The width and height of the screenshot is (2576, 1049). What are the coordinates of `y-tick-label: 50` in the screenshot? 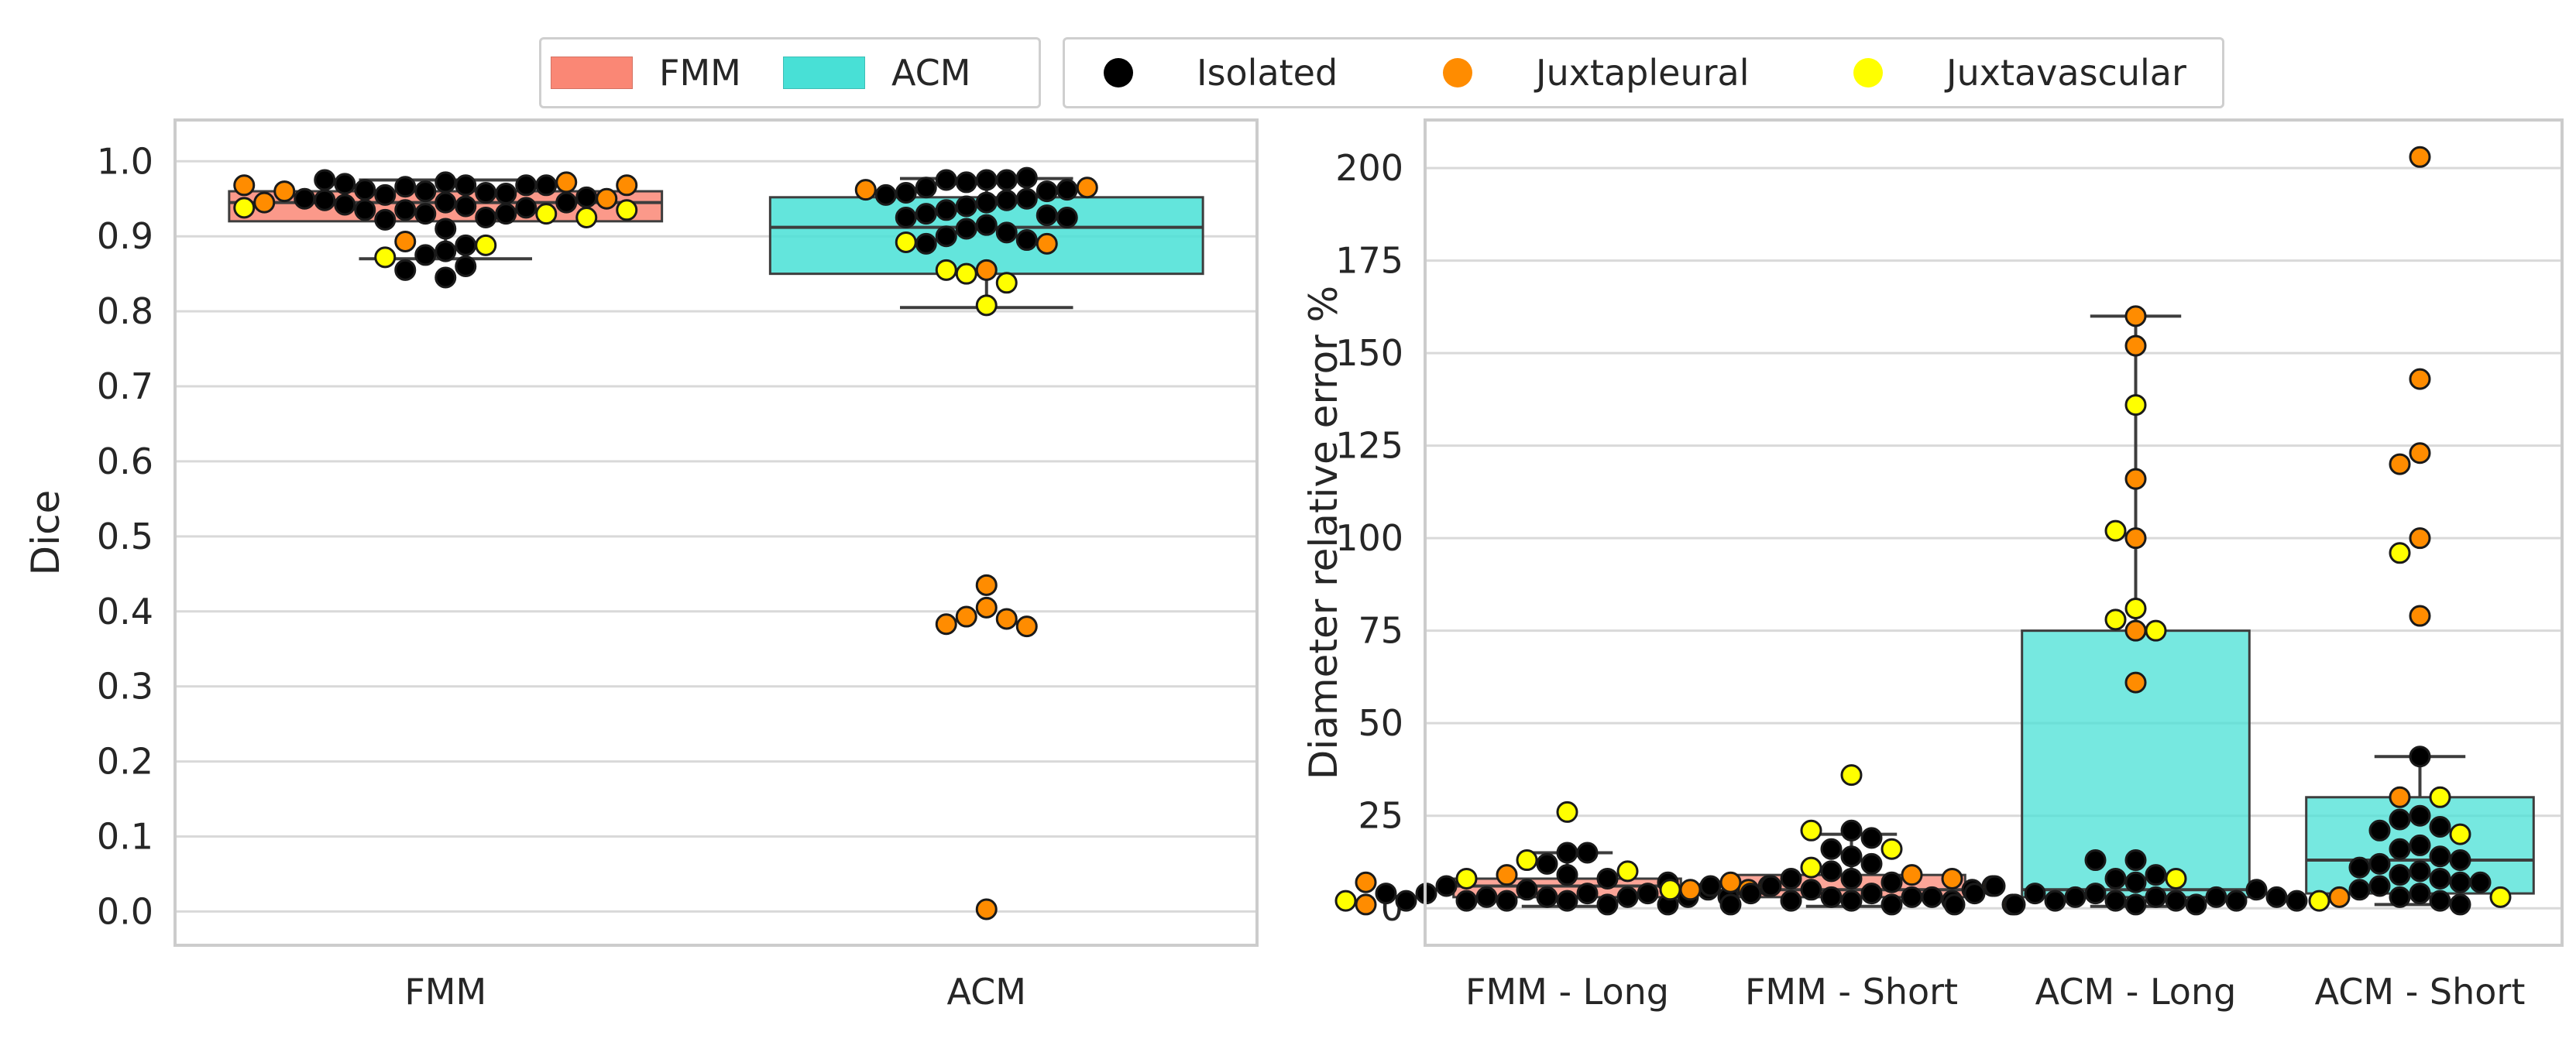 It's located at (1380, 723).